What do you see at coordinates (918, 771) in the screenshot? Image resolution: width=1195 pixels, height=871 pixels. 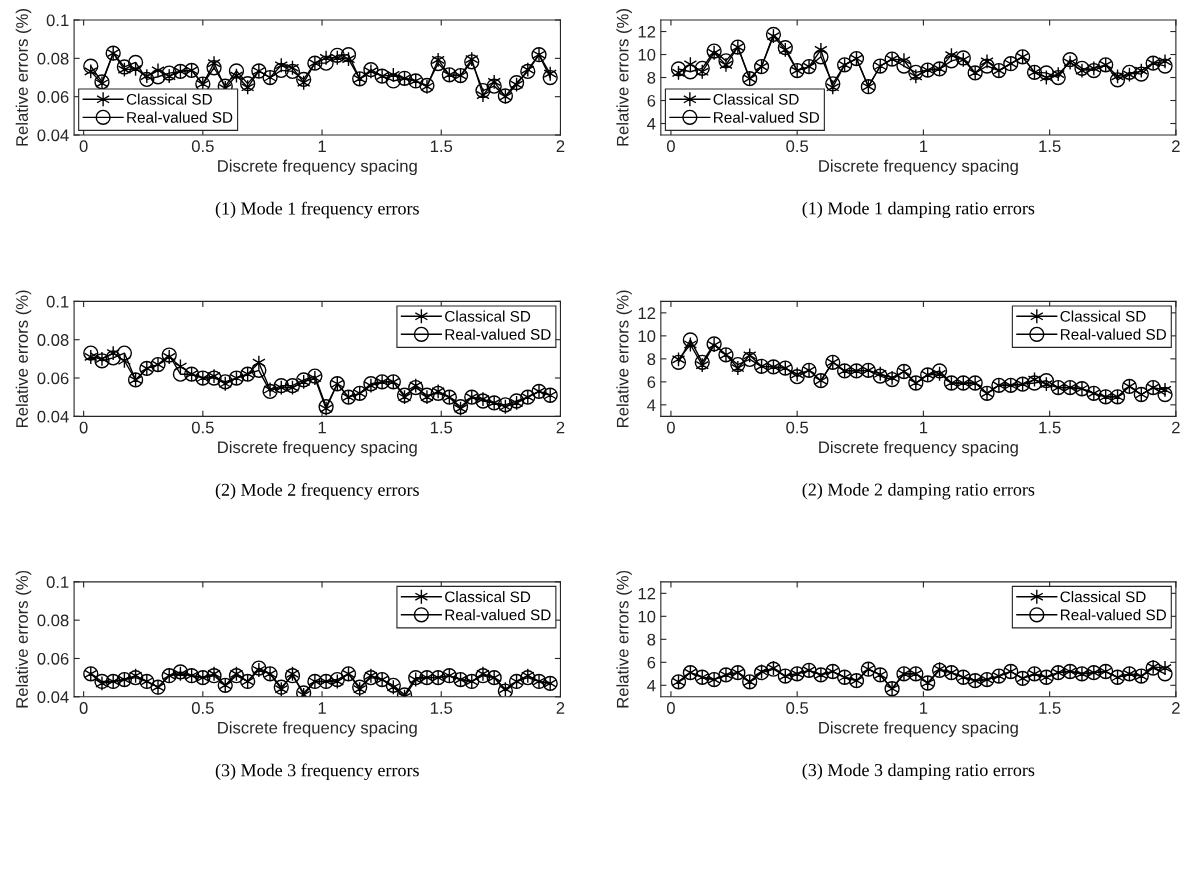 I see `text: (3) Mode 3 damping ratio errors` at bounding box center [918, 771].